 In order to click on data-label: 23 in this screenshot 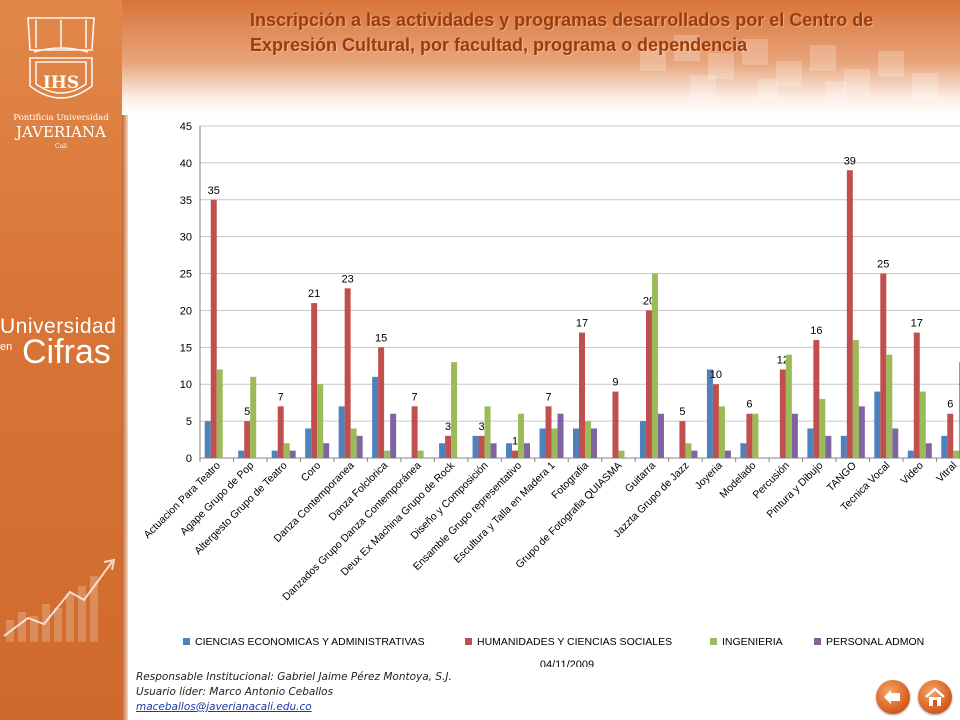, I will do `click(348, 279)`.